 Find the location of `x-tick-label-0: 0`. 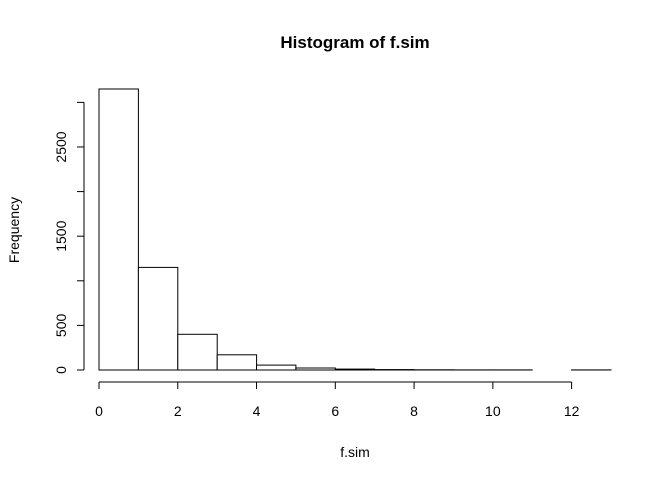

x-tick-label-0: 0 is located at coordinates (99, 411).